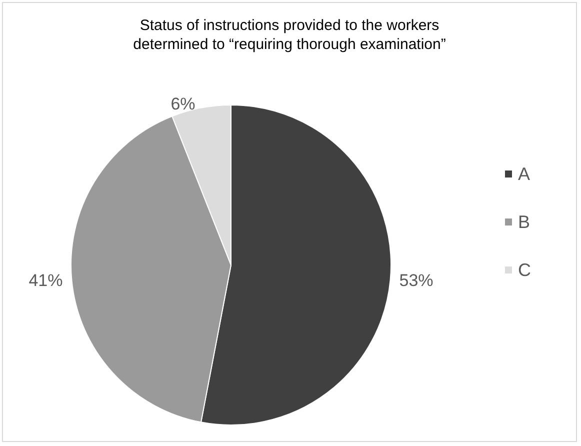  Describe the element at coordinates (524, 270) in the screenshot. I see `legend-label: C` at that location.